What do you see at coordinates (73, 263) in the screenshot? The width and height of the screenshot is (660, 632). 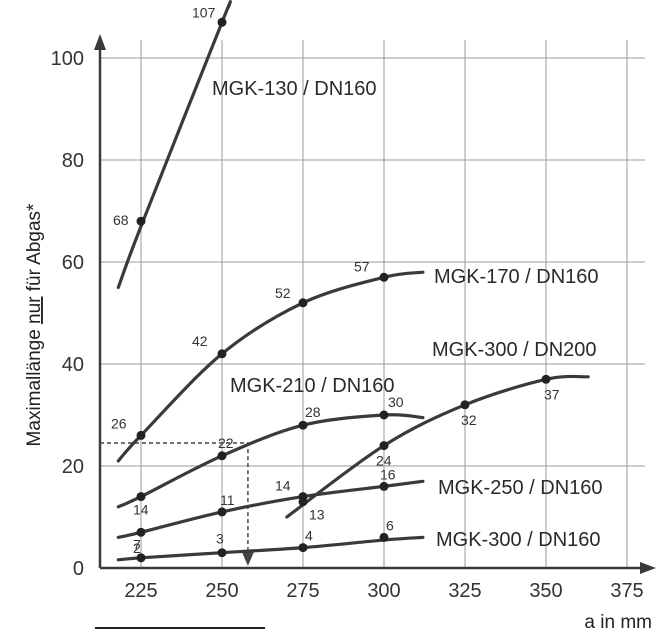 I see `y-tick-label: 60` at bounding box center [73, 263].